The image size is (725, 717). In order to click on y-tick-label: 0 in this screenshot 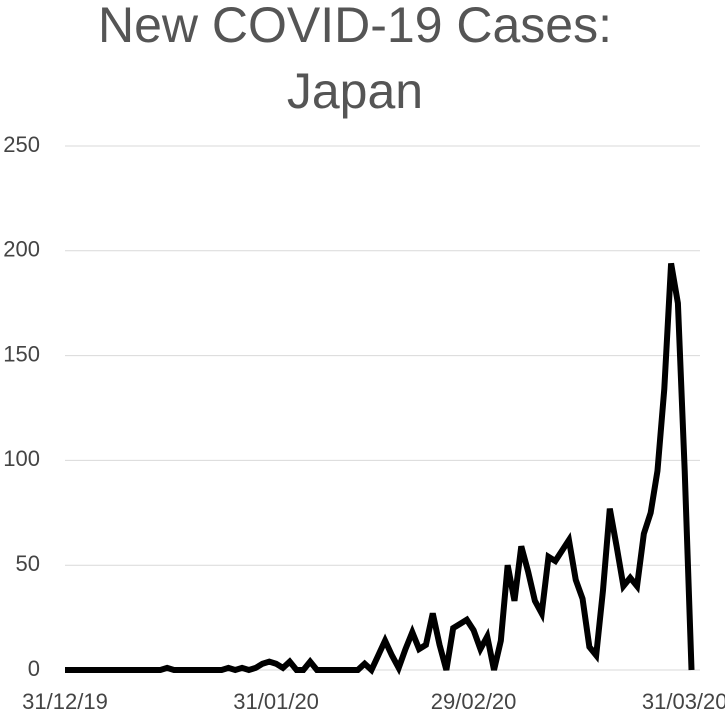, I will do `click(34, 668)`.